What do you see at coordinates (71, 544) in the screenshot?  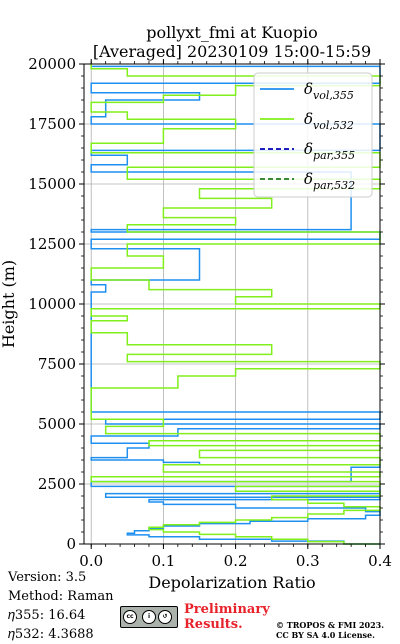 I see `y-tick-label: 0` at bounding box center [71, 544].